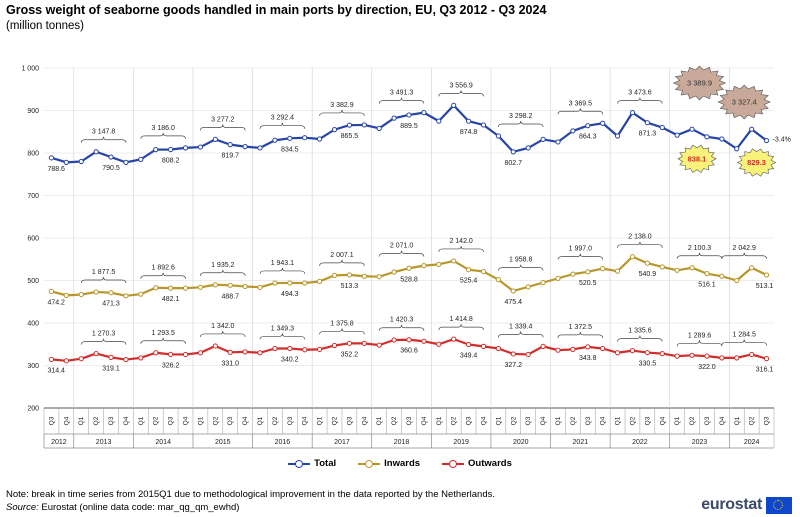  What do you see at coordinates (325, 463) in the screenshot?
I see `legend-label-total: Total` at bounding box center [325, 463].